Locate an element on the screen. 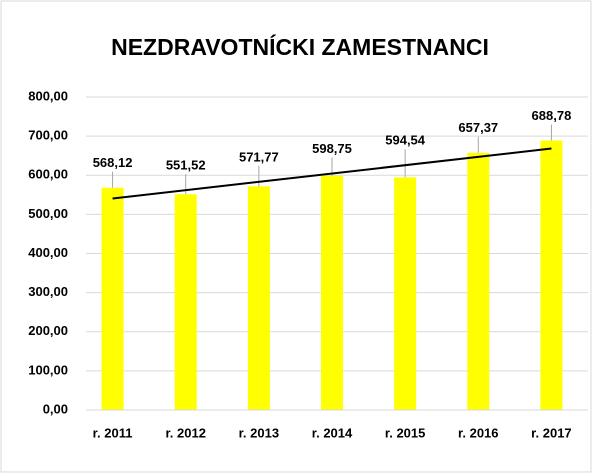  y-tick-label: 400,00 is located at coordinates (48, 252).